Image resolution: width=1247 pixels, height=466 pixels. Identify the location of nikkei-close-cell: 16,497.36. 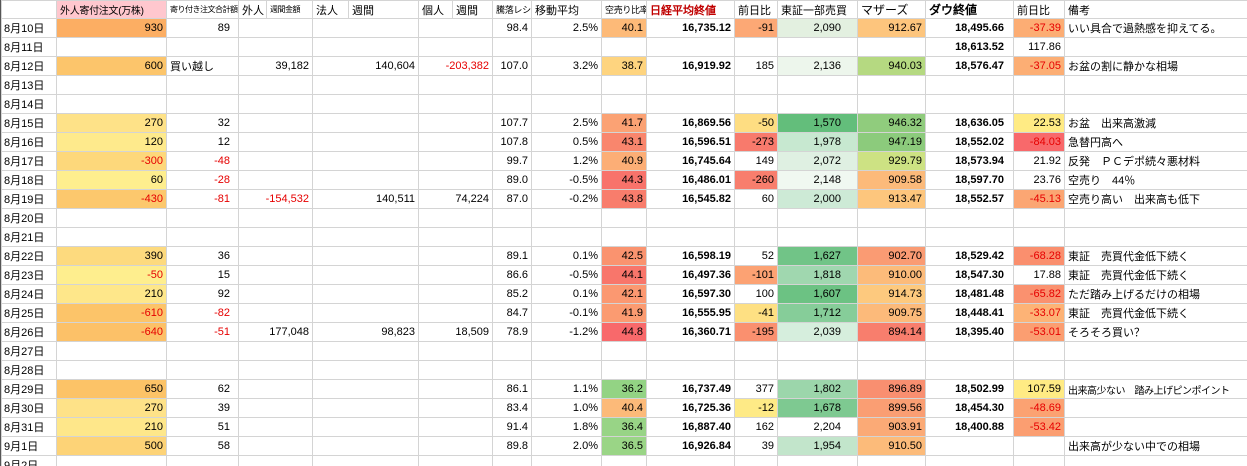
(690, 275).